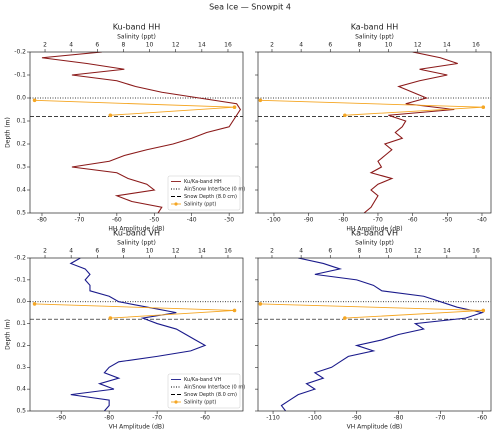  Describe the element at coordinates (200, 403) in the screenshot. I see `legend-label: Salinity (ppt)` at that location.